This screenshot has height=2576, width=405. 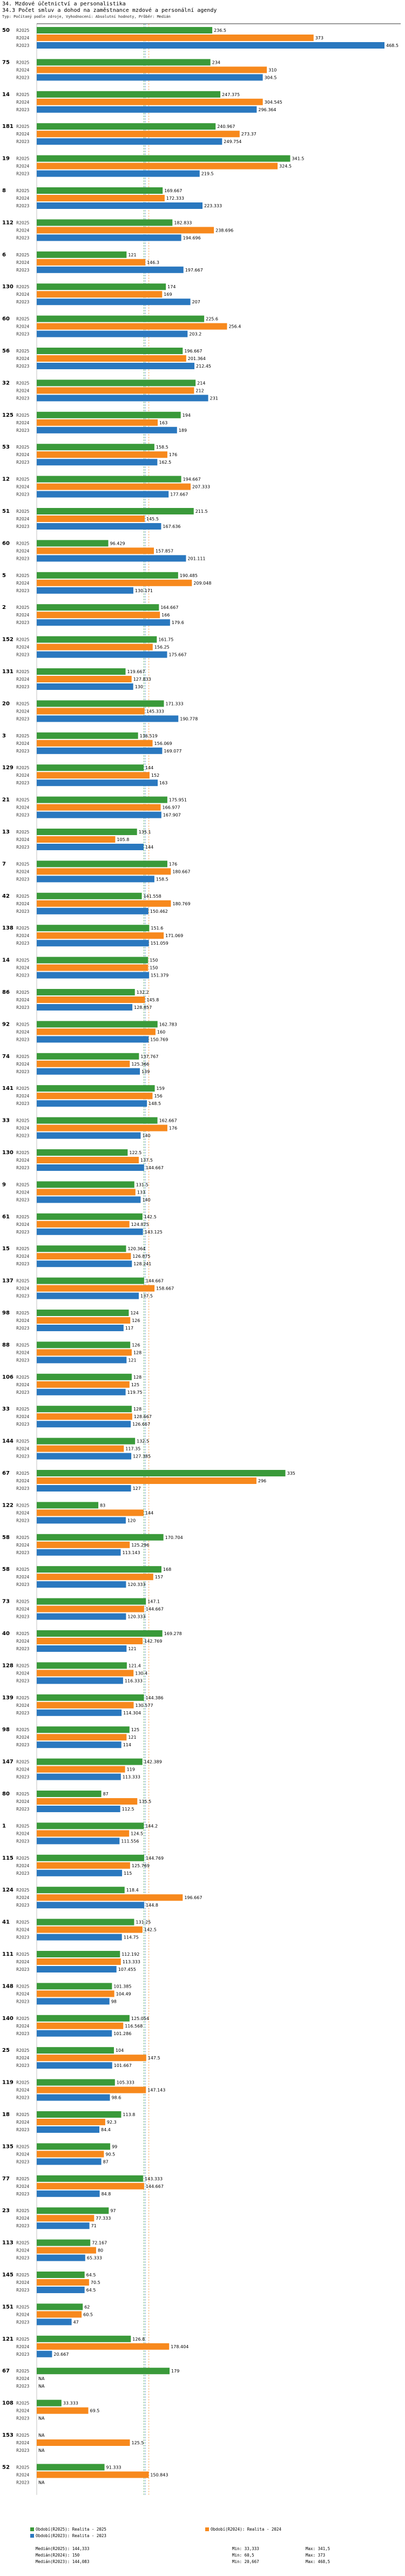 I want to click on value-label: 159, so click(x=161, y=1088).